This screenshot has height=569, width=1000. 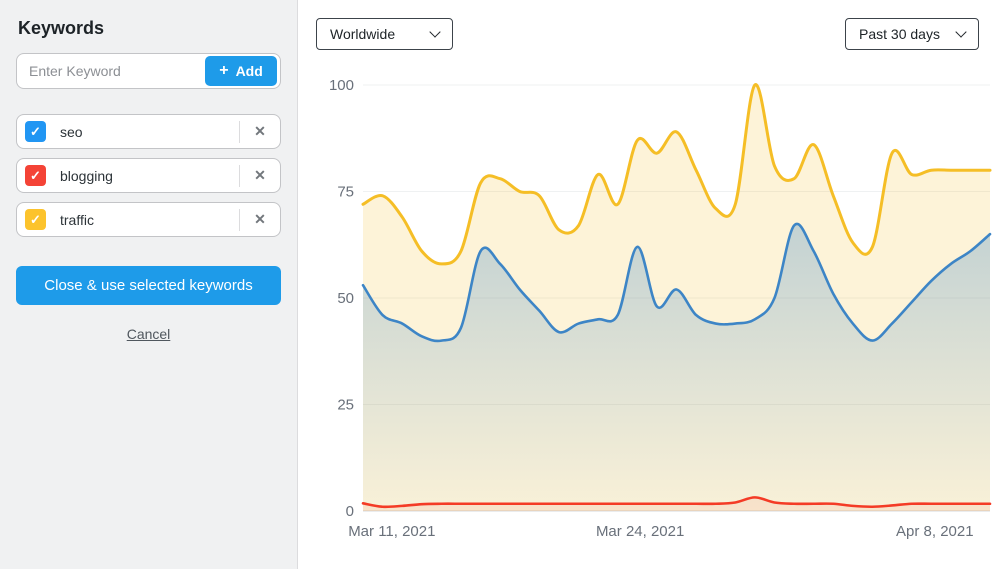 What do you see at coordinates (345, 405) in the screenshot?
I see `y-tick-label: 25` at bounding box center [345, 405].